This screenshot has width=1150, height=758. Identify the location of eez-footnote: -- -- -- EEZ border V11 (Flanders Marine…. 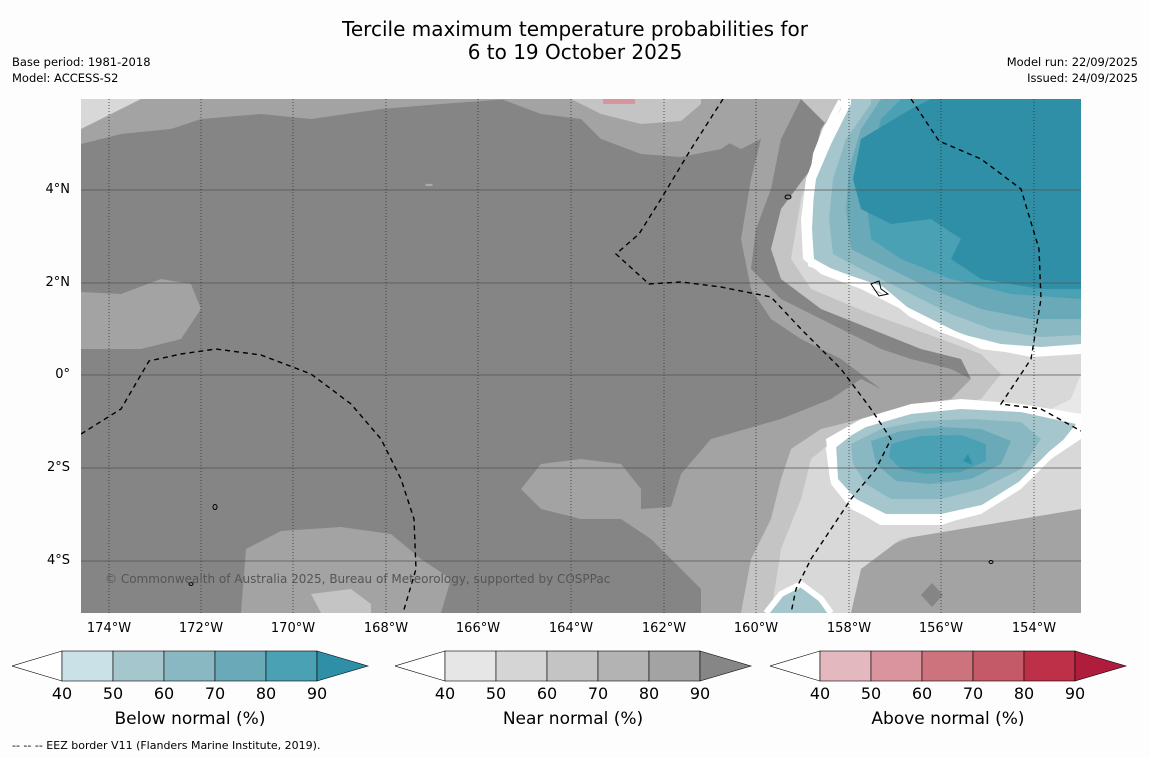
(166, 745).